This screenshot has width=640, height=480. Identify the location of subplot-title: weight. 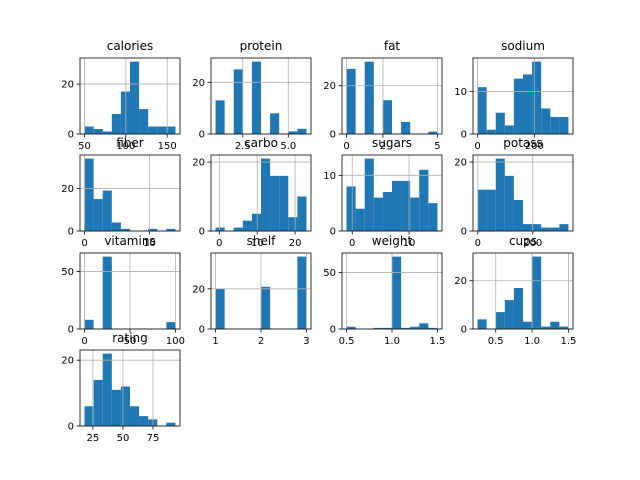
(392, 241).